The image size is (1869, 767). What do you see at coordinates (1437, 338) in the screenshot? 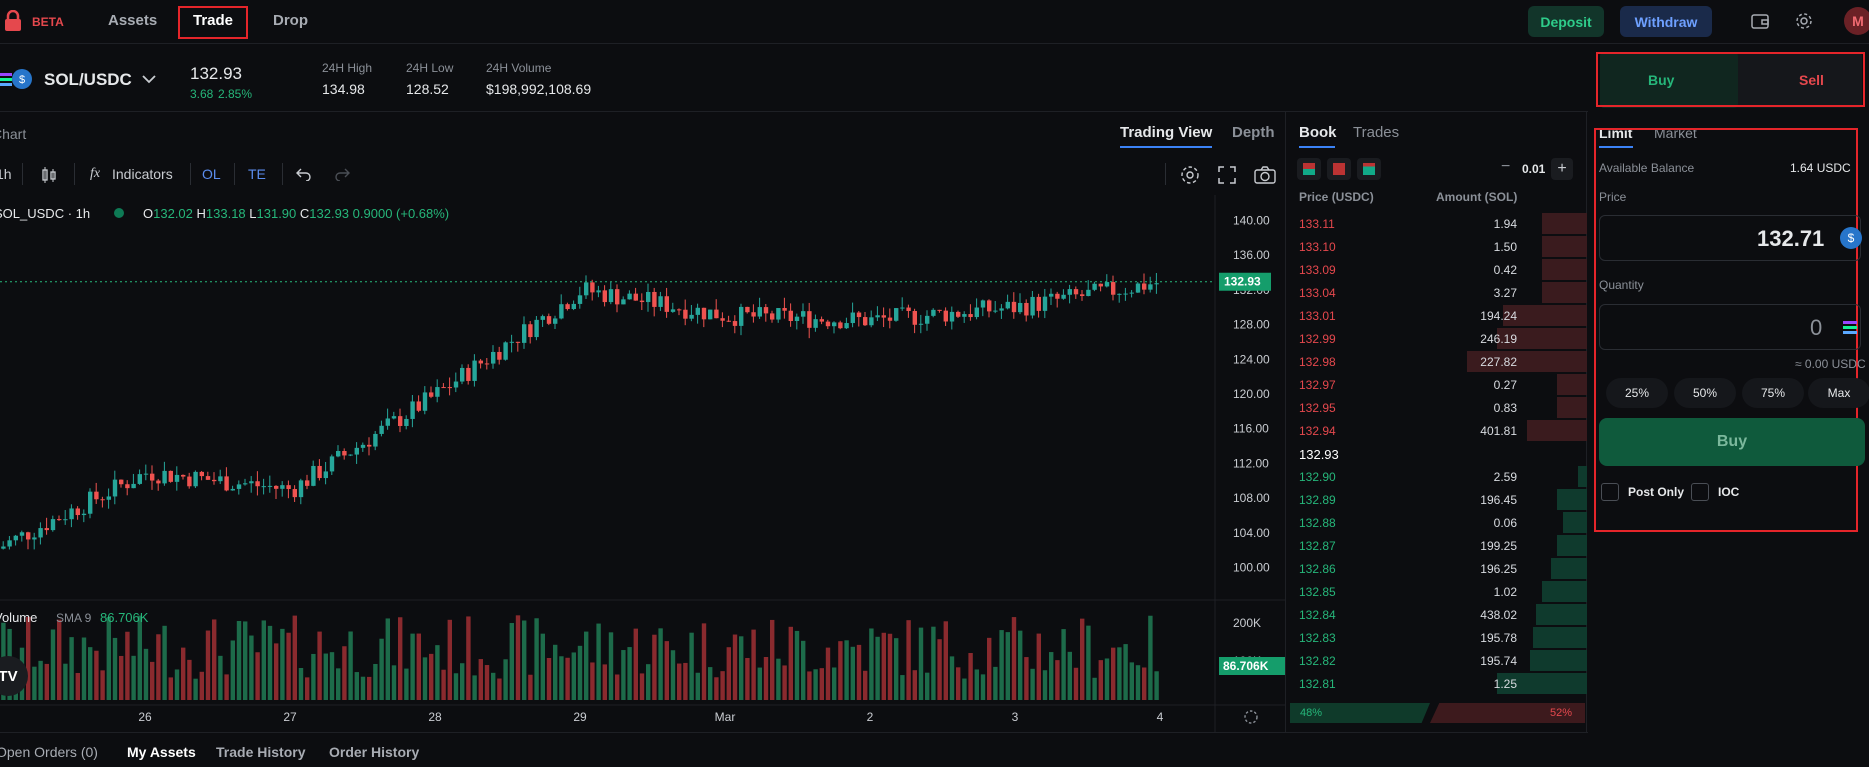
I see `ask-row: 132.99 246.19` at bounding box center [1437, 338].